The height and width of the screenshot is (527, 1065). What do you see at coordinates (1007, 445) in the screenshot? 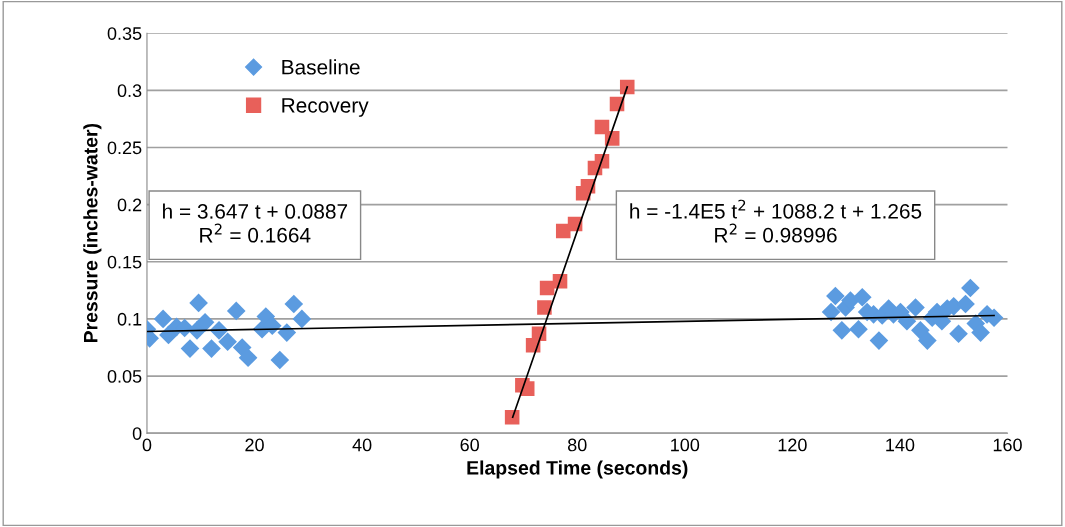
I see `x-tick-label: 160` at bounding box center [1007, 445].